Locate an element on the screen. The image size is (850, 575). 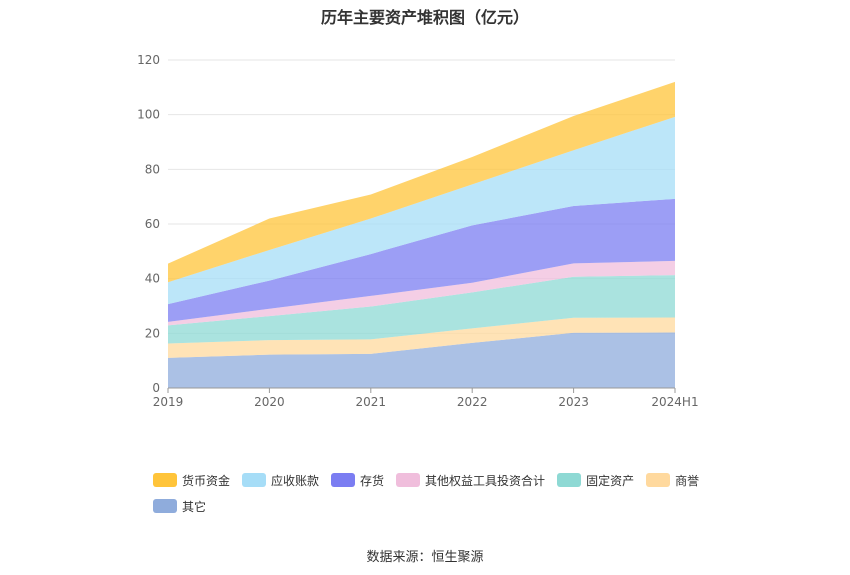
y-tick-label: 20 is located at coordinates (152, 333).